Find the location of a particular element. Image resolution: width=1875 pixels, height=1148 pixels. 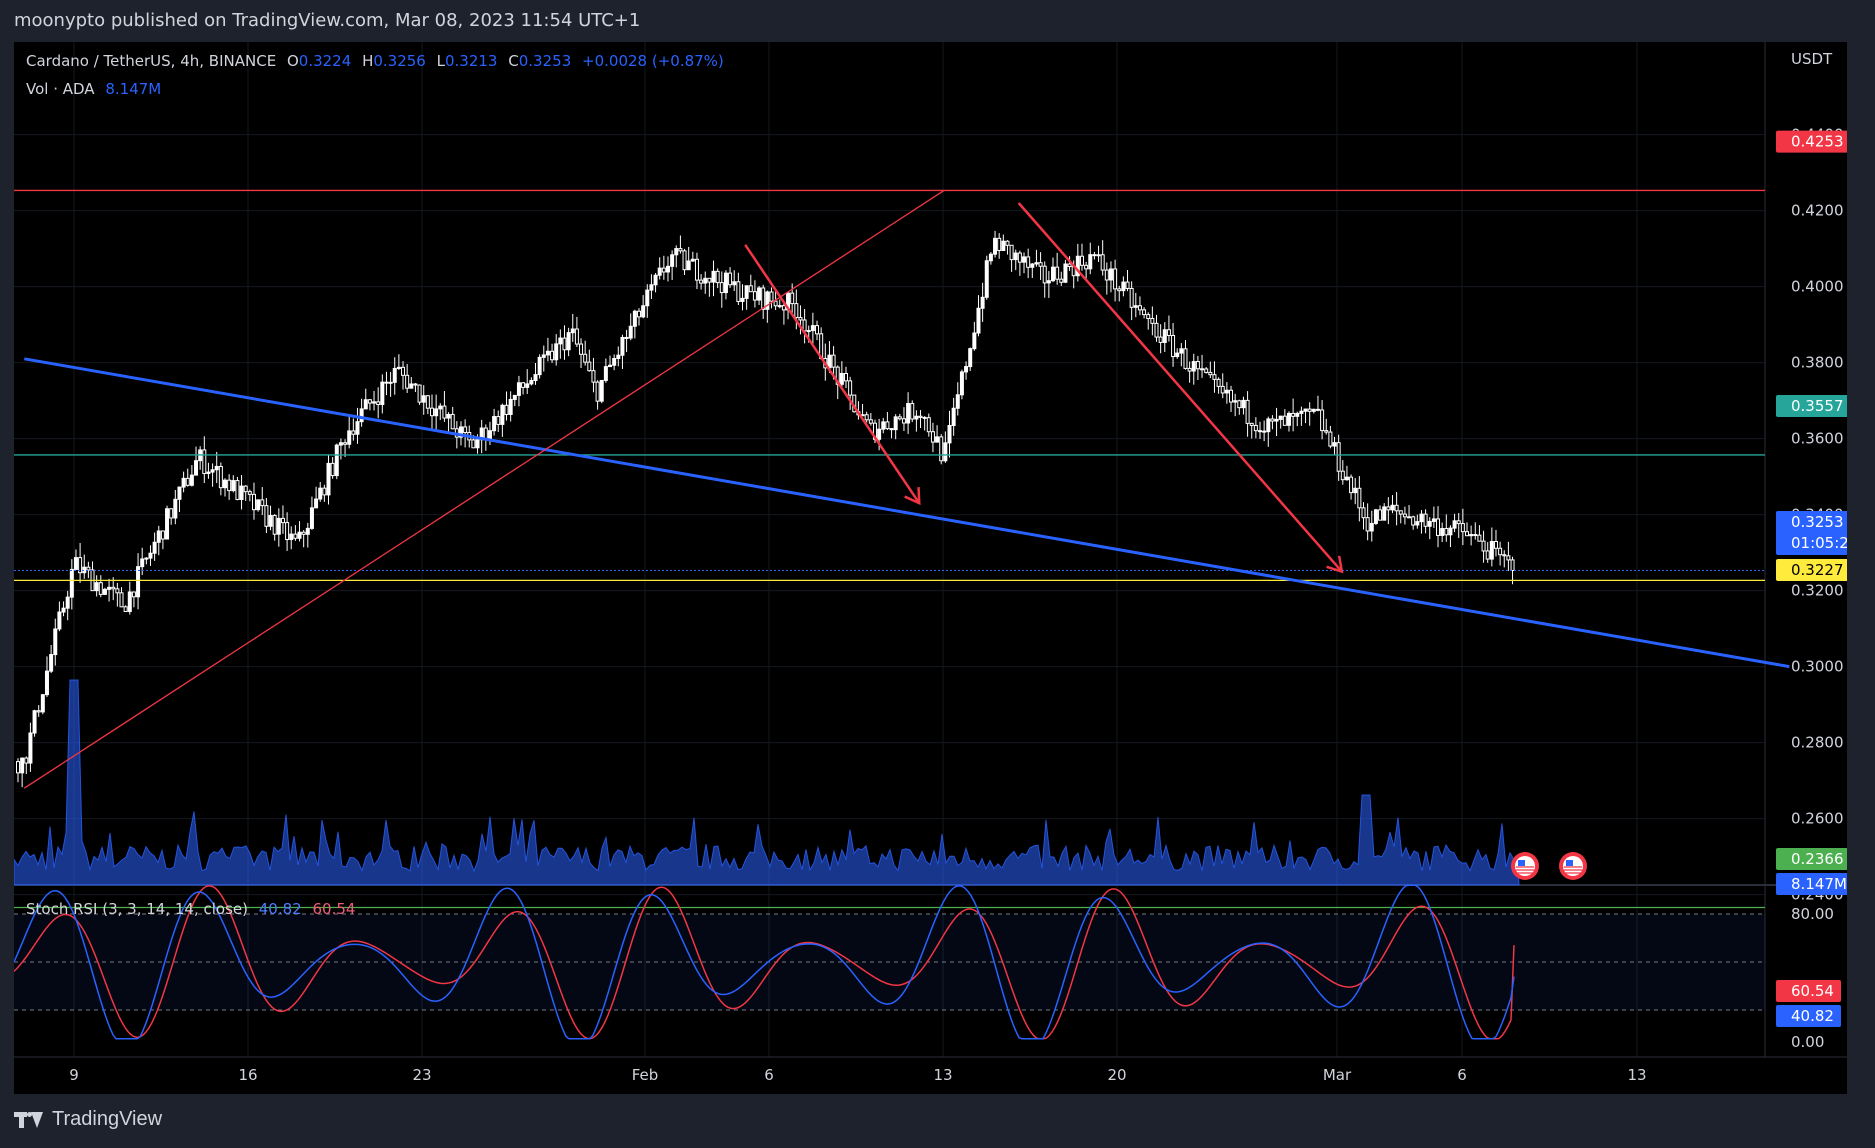

price-tick-label: 0.4000 is located at coordinates (1817, 287).